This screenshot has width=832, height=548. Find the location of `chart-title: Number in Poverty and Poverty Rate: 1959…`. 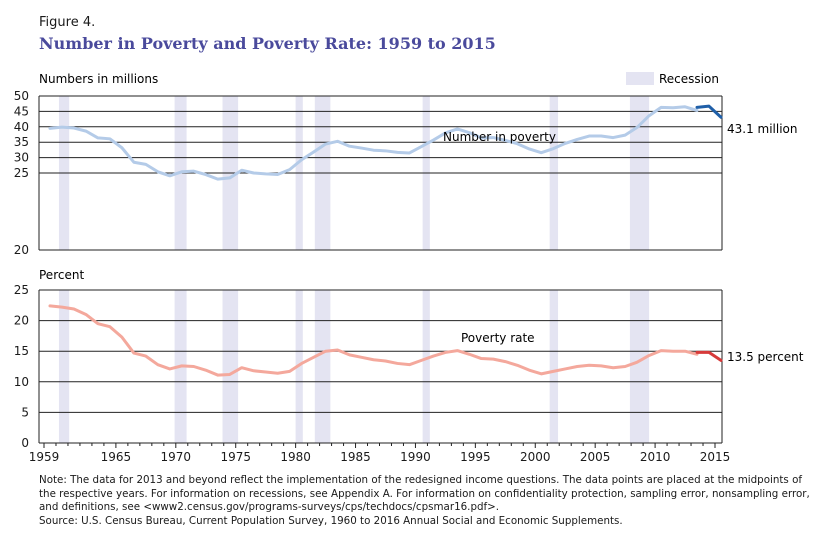

chart-title: Number in Poverty and Poverty Rate: 1959… is located at coordinates (267, 43).